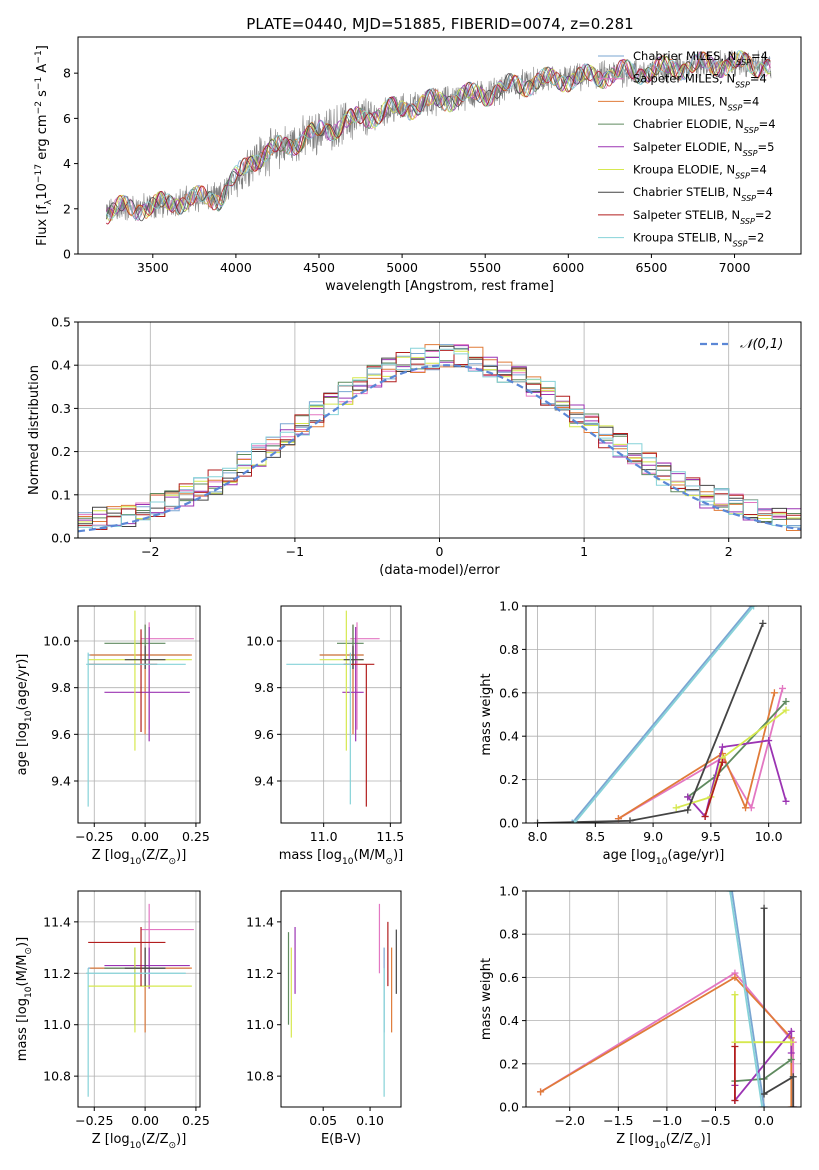 This screenshot has height=1170, width=819. I want to click on age-vs-Z-axes-ylabel-part: 10, so click(29, 716).